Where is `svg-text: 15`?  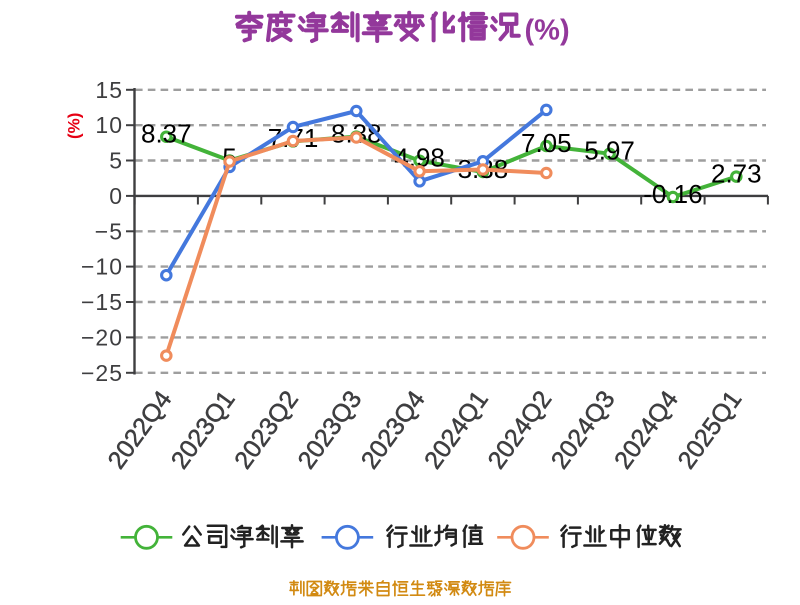
svg-text: 15 is located at coordinates (109, 90).